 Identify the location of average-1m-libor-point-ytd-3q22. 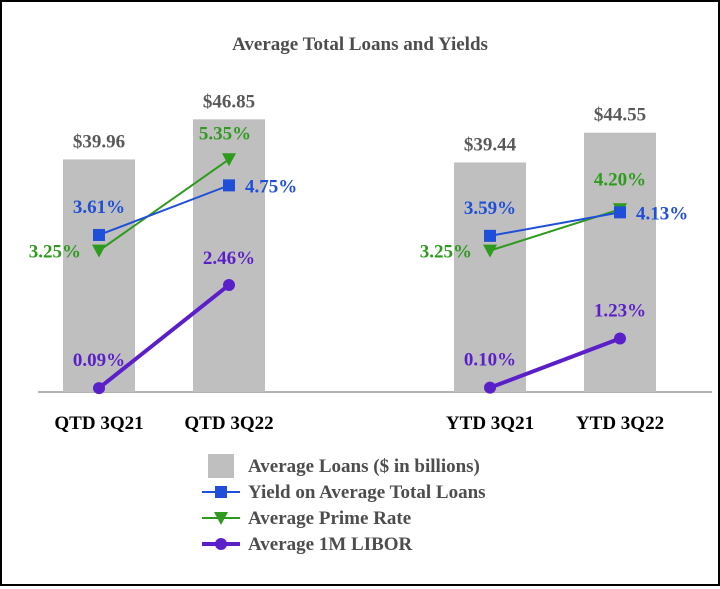
(620, 338).